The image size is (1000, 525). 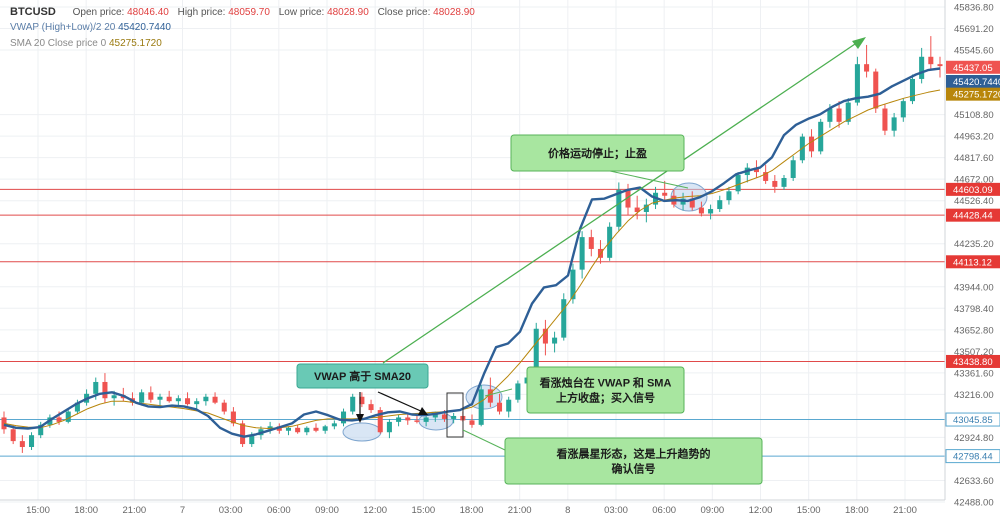 I want to click on low-label: Low price:, so click(x=301, y=12).